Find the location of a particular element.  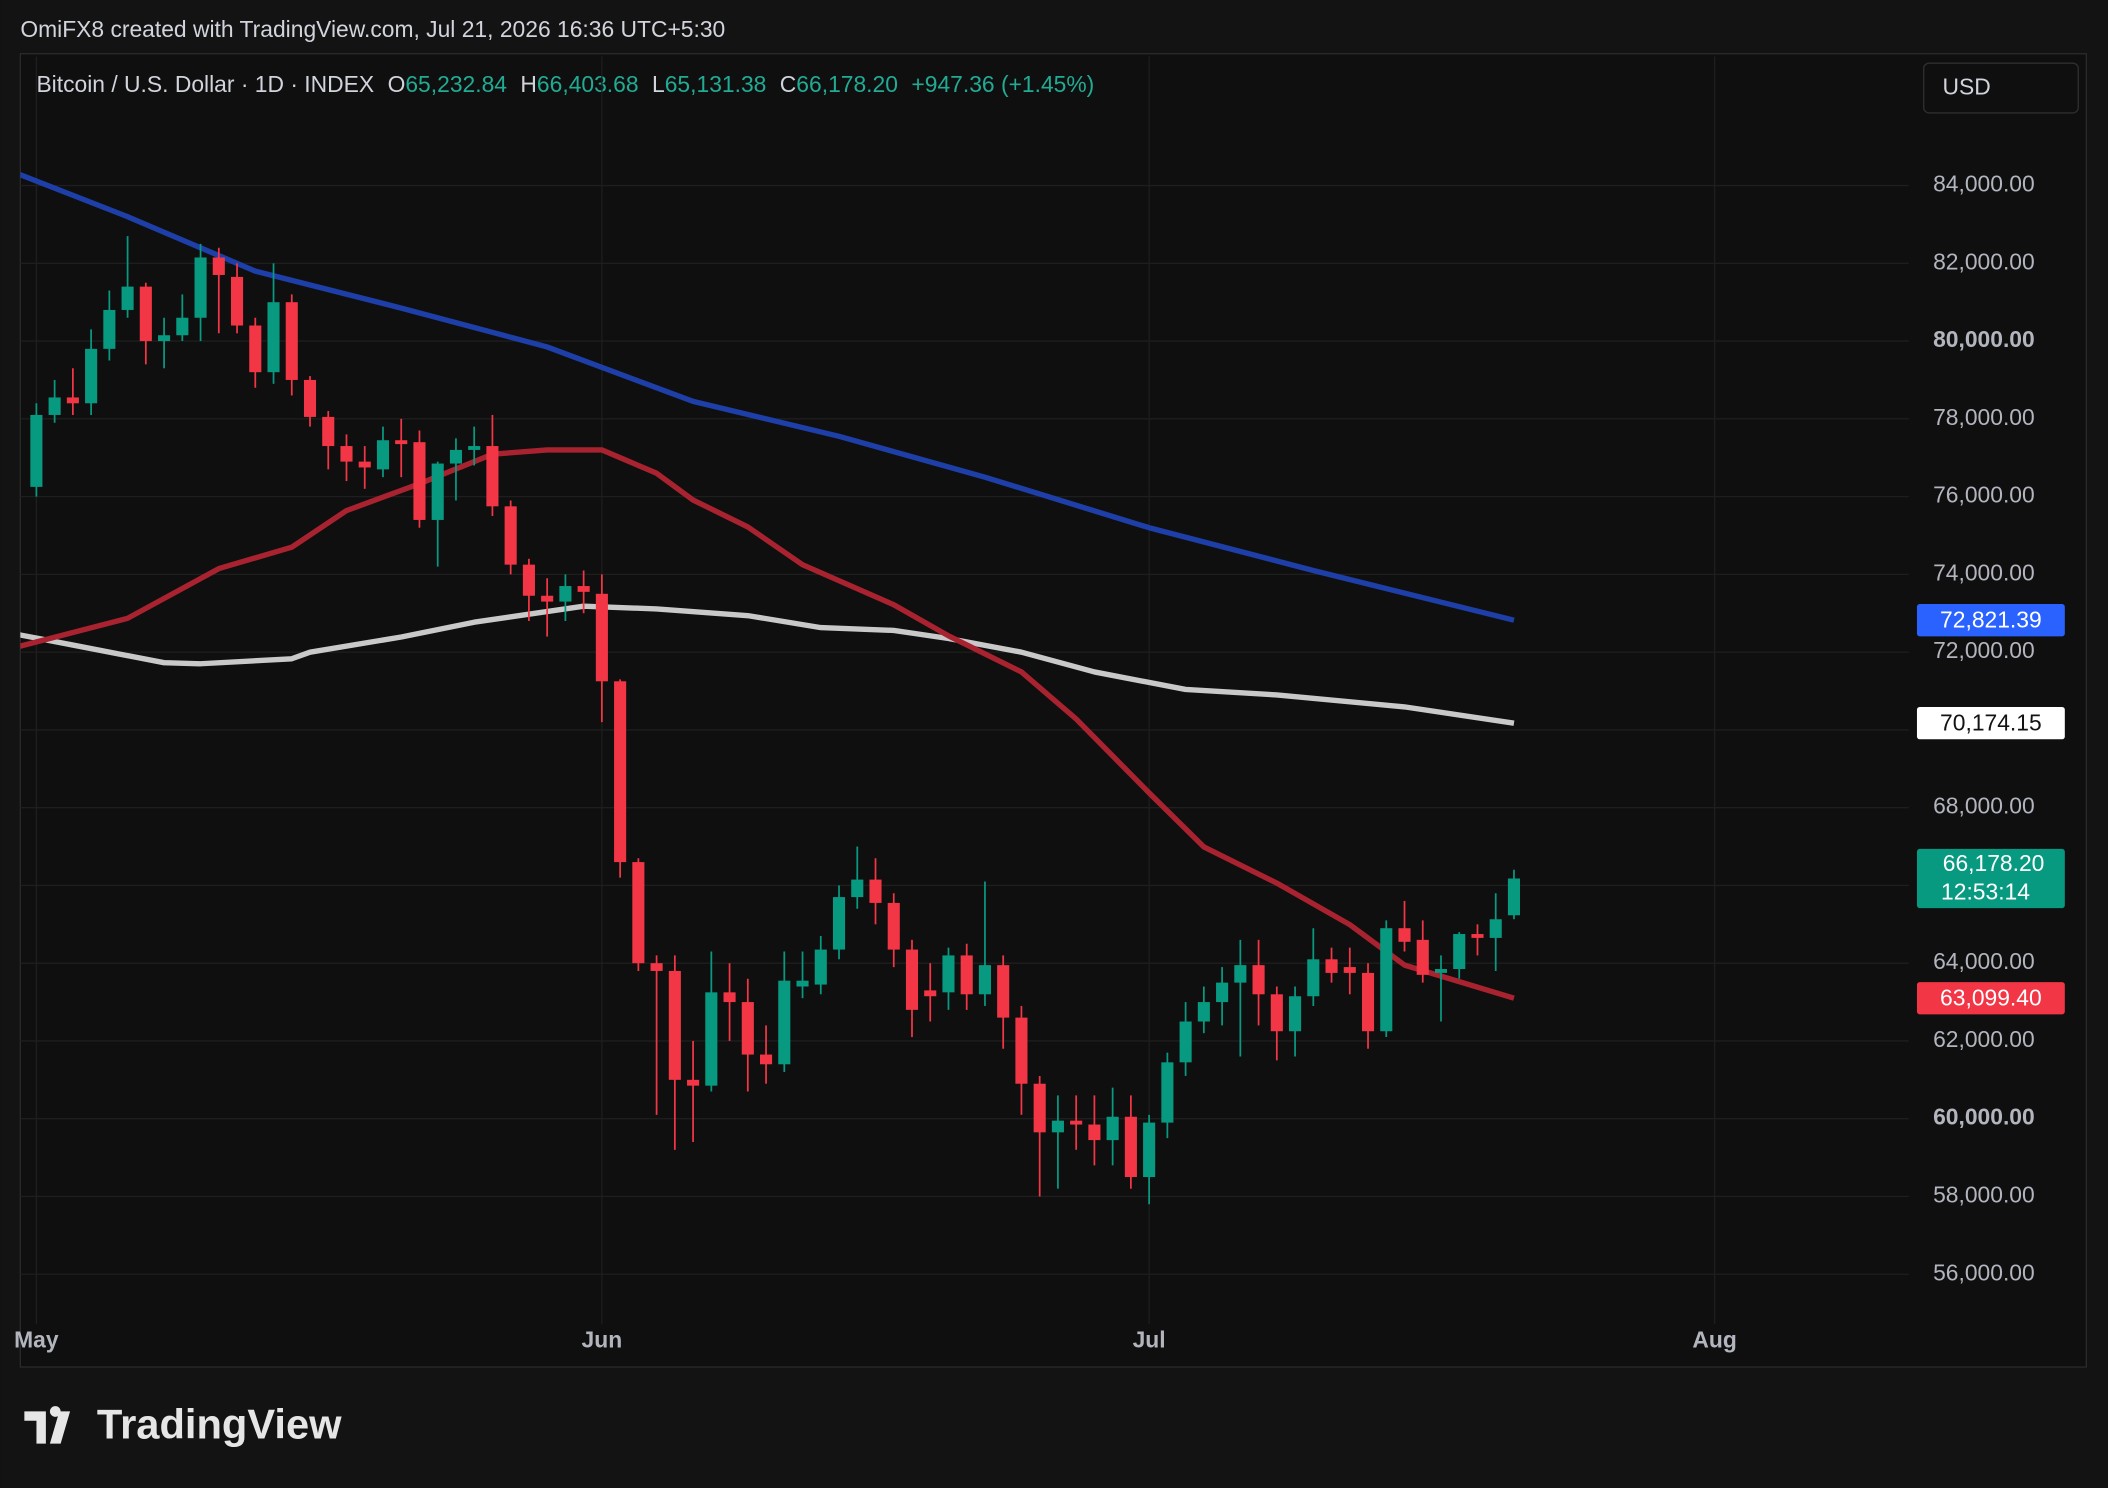

currency-button is located at coordinates (2001, 88).